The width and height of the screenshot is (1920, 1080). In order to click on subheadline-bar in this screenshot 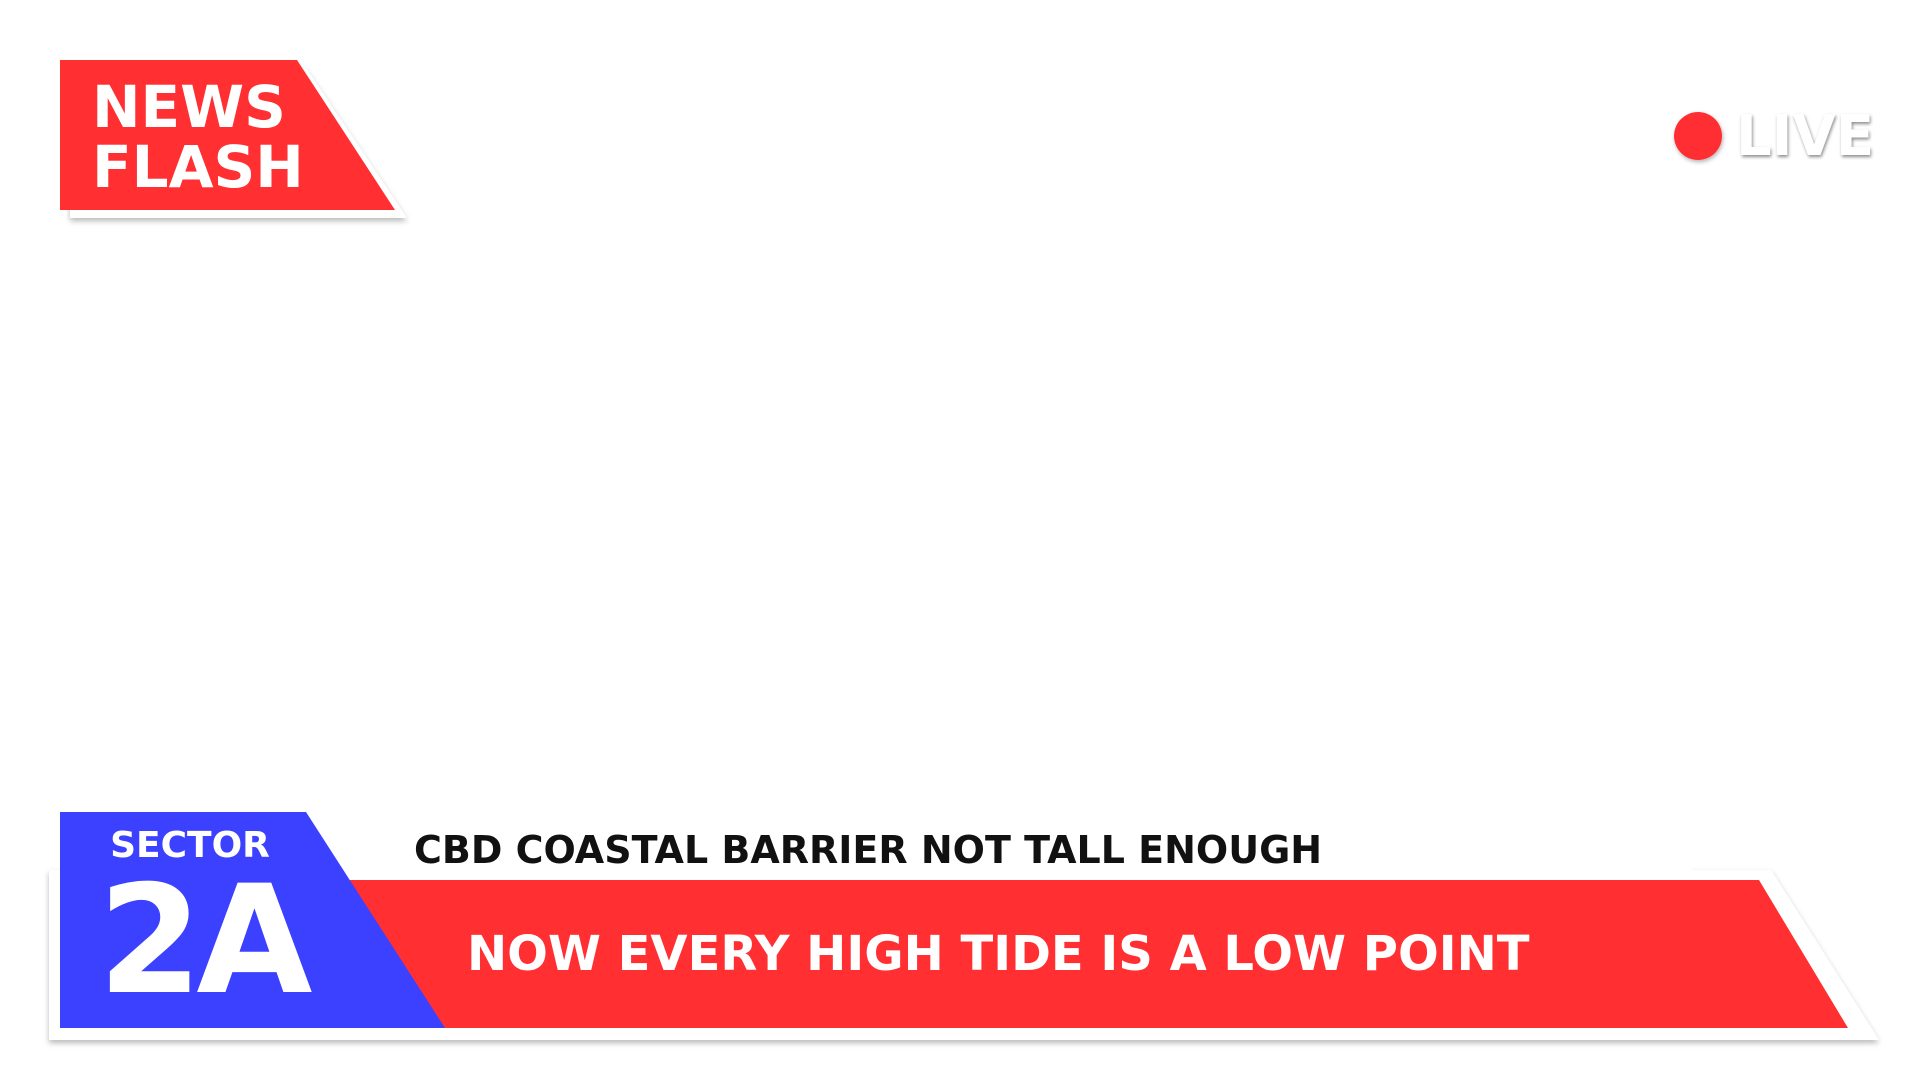, I will do `click(954, 954)`.